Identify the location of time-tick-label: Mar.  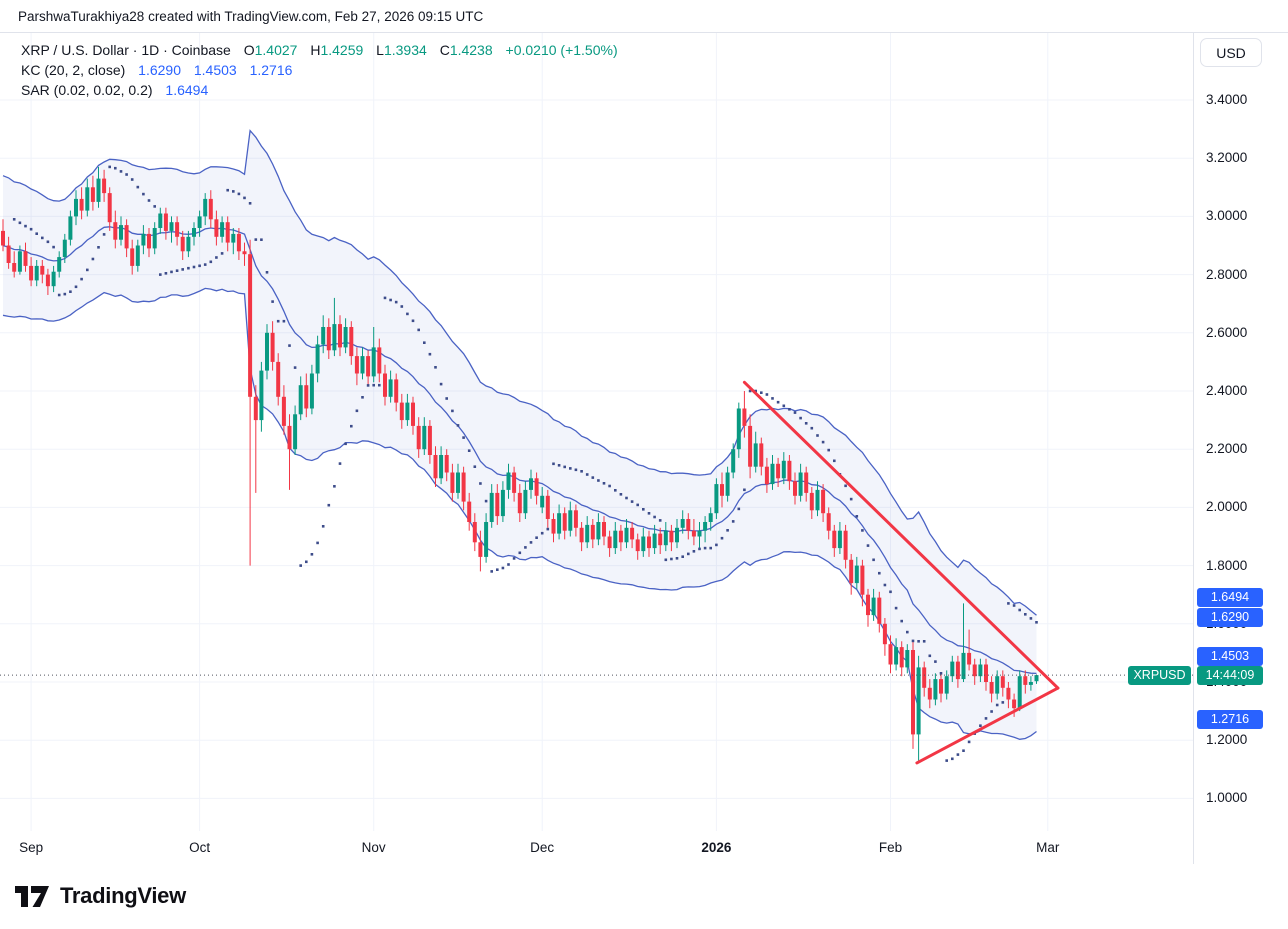
(1048, 847).